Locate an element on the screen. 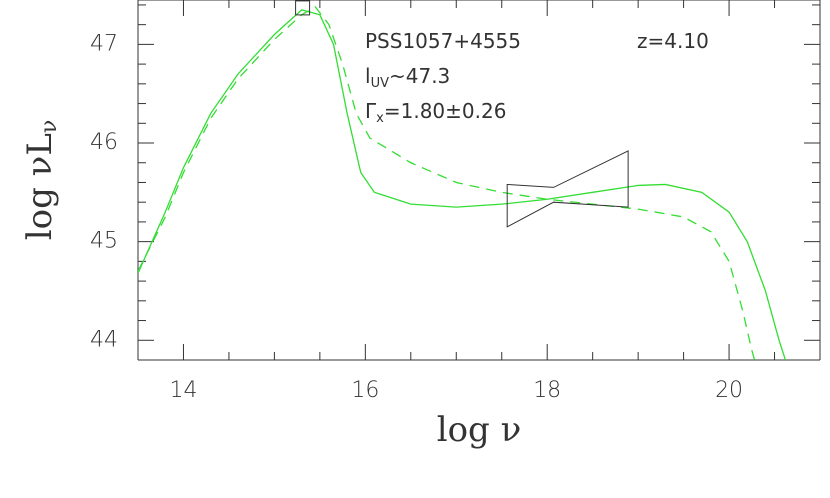 The height and width of the screenshot is (498, 830). annotation-sub: x is located at coordinates (380, 118).